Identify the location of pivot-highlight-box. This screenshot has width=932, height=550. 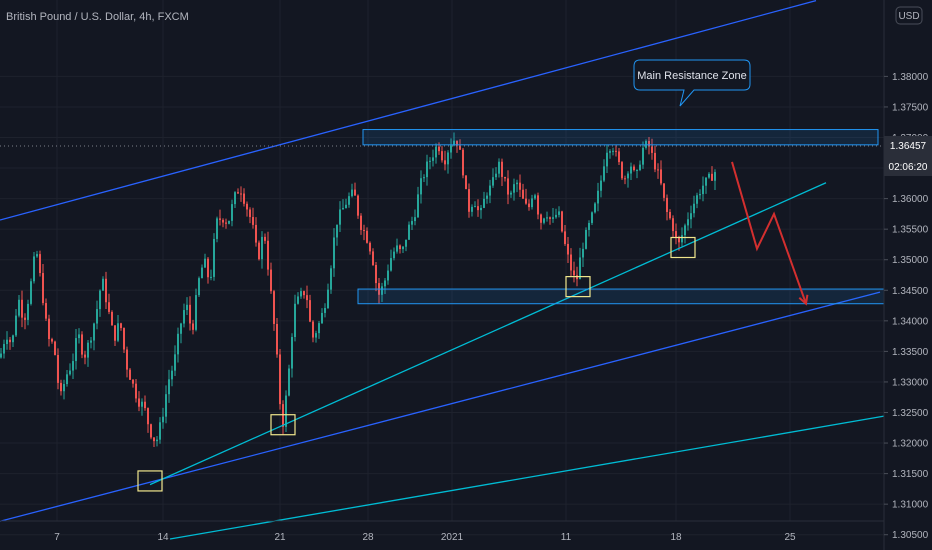
(683, 247).